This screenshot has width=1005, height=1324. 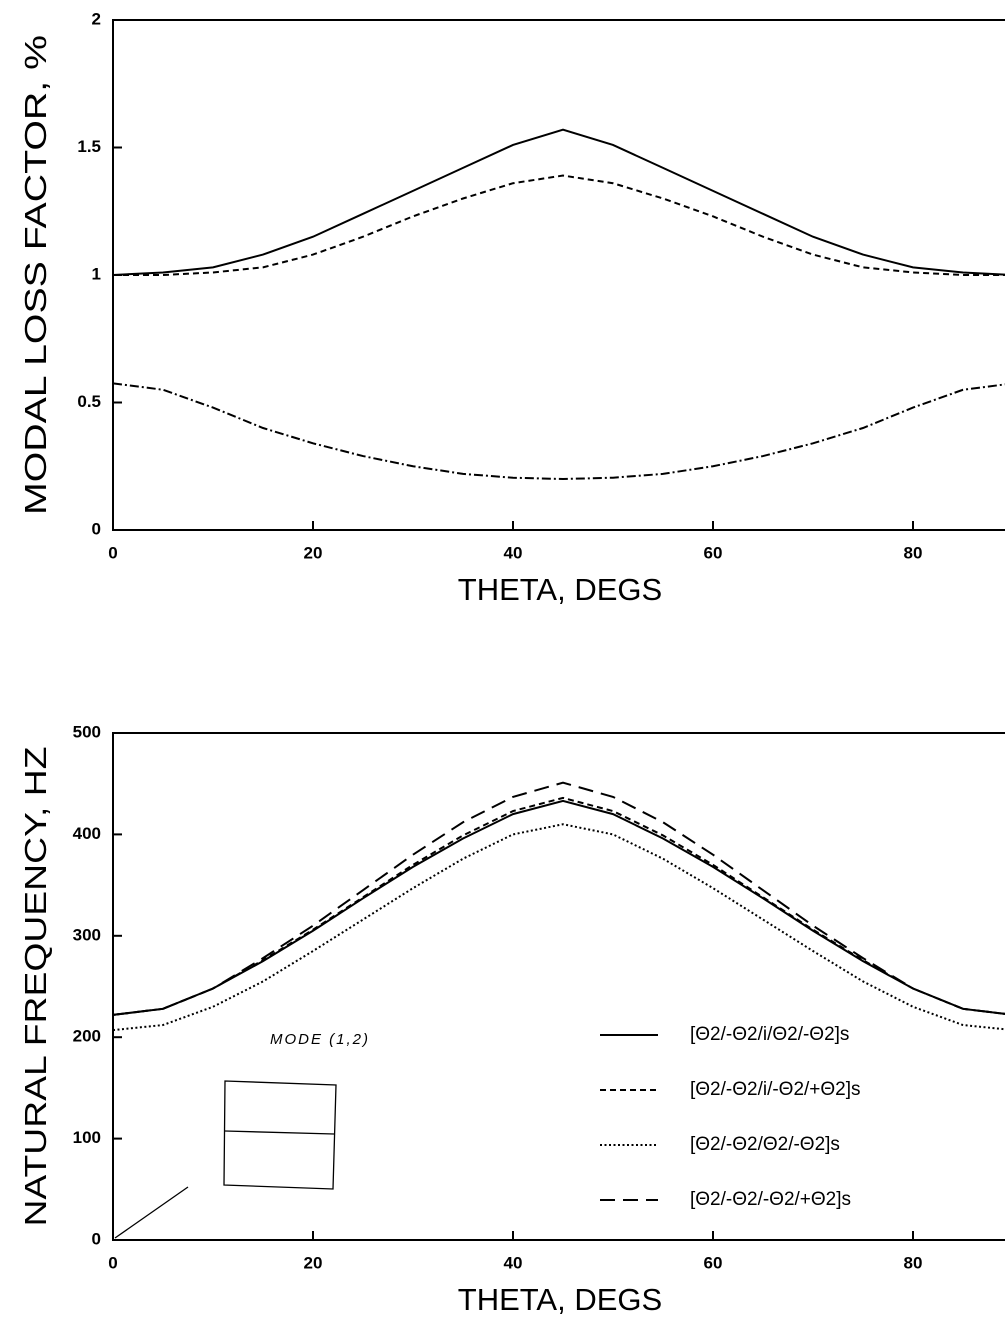 What do you see at coordinates (151, 1212) in the screenshot?
I see `arrow` at bounding box center [151, 1212].